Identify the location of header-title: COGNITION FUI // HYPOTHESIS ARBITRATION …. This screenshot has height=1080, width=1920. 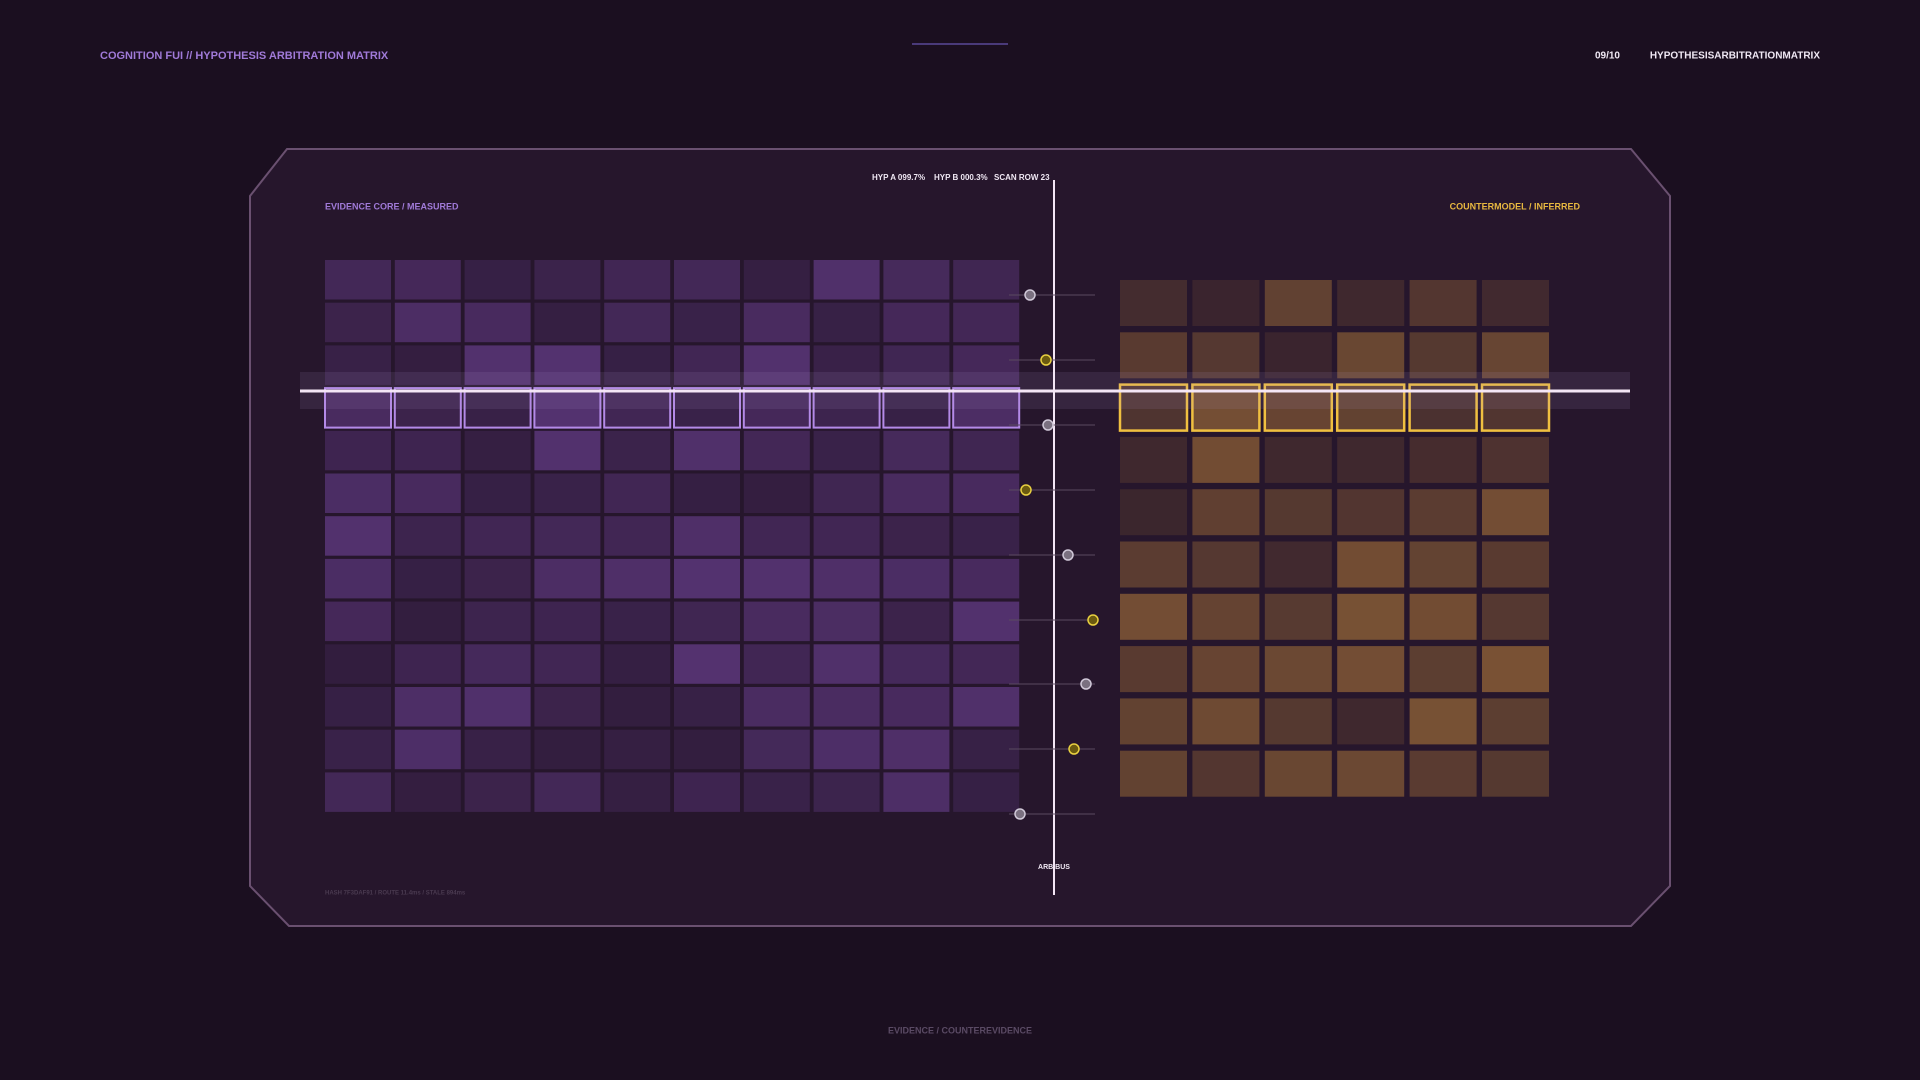
(244, 56).